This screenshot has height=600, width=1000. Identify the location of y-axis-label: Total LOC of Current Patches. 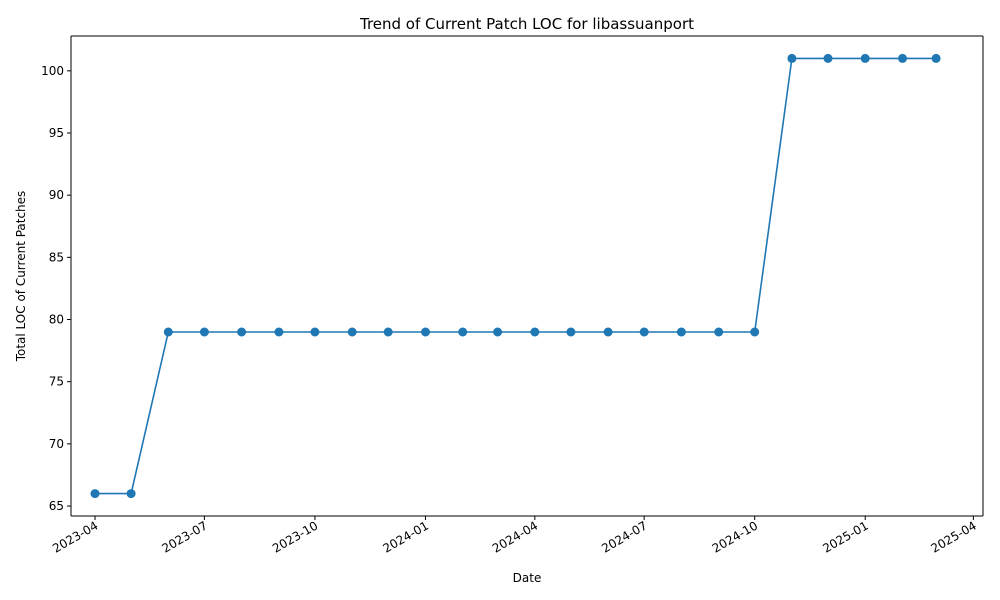
(21, 277).